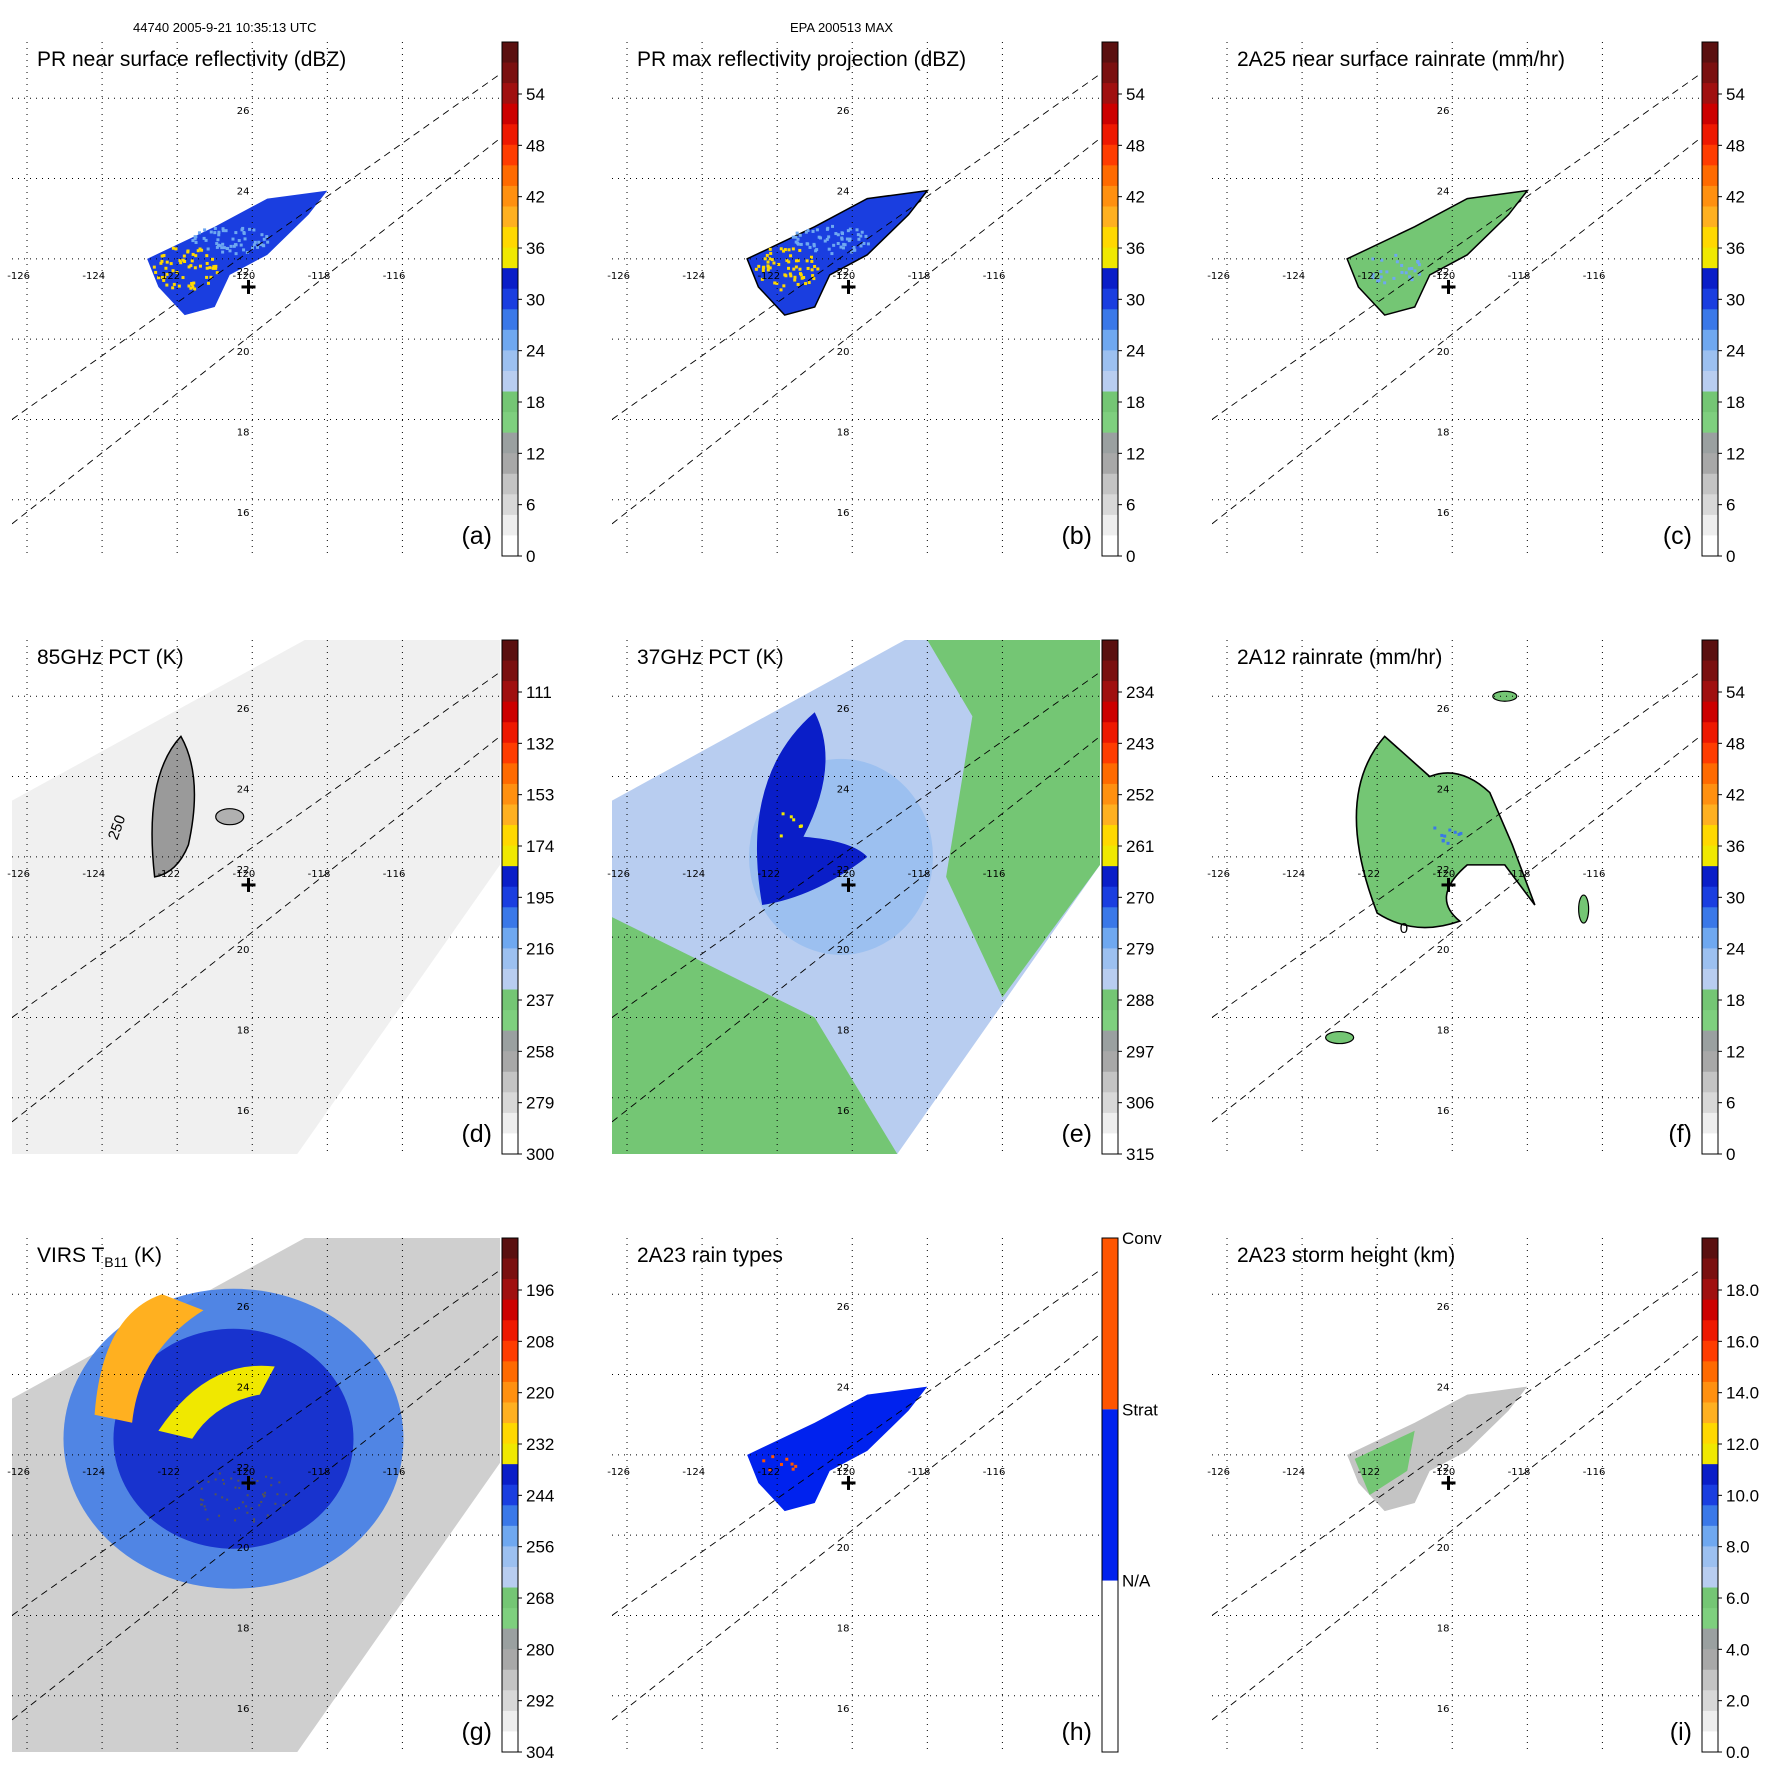  What do you see at coordinates (1443, 1468) in the screenshot?
I see `lat-tick-i-2: 22` at bounding box center [1443, 1468].